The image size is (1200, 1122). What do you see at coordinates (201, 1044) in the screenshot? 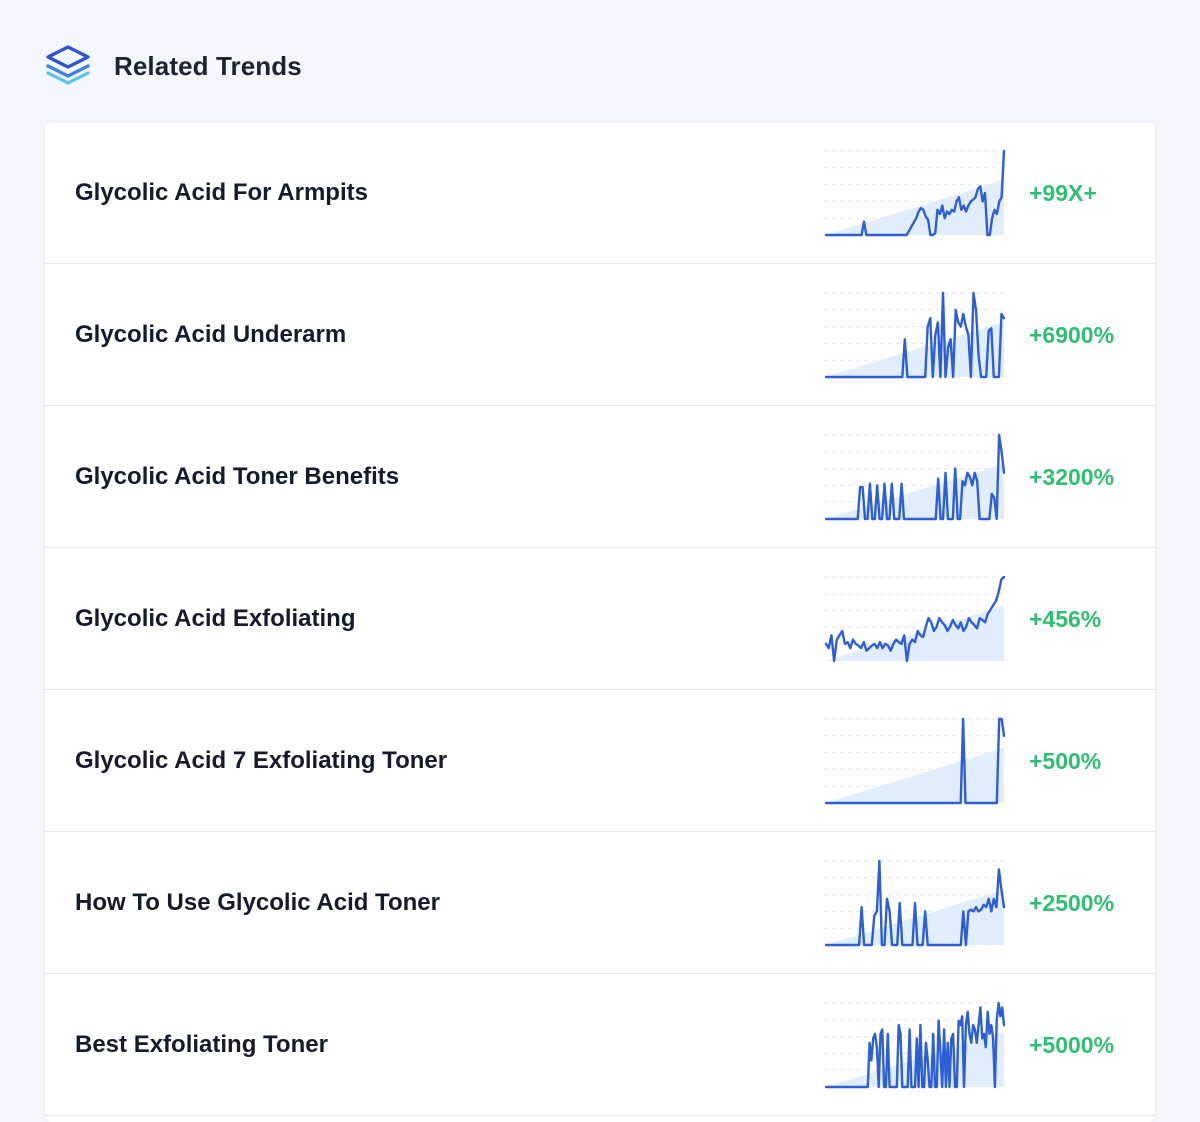
I see `trend-name: Best Exfoliating Toner` at bounding box center [201, 1044].